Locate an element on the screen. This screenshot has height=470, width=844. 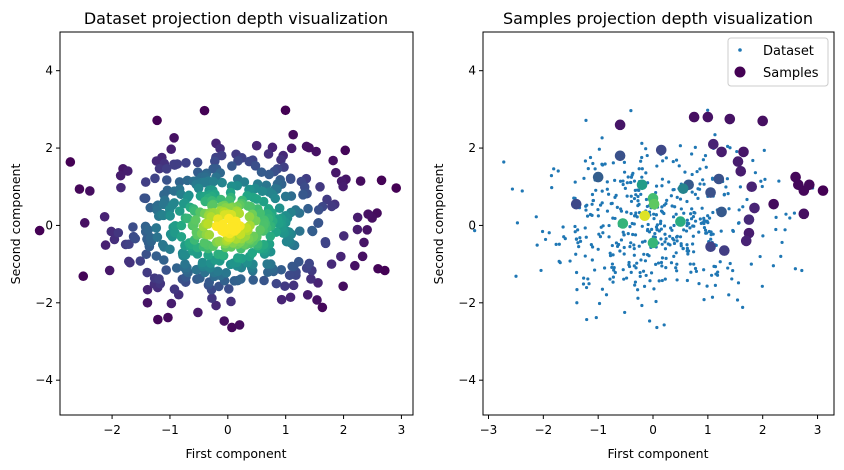
right-y-tick-label: 0 is located at coordinates (472, 225).